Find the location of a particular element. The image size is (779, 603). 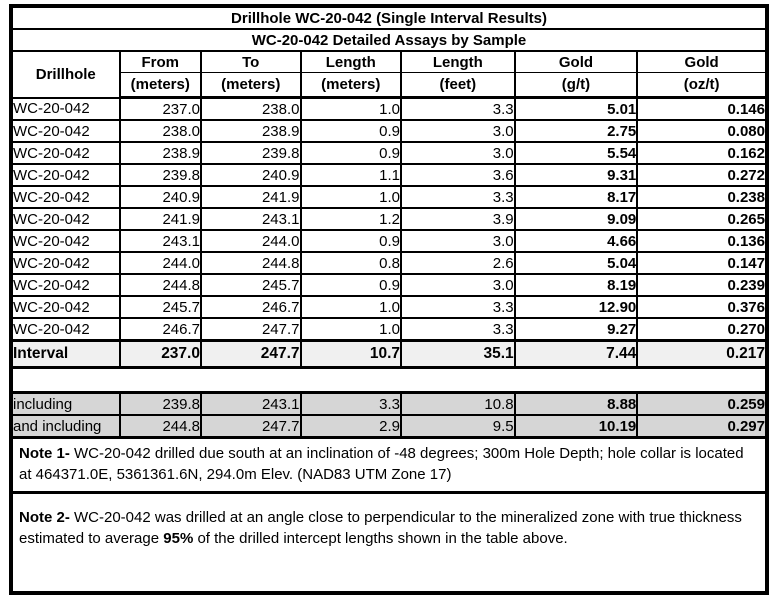

table-row: WC-20-042 245.7 246.7 1.0 3.3 12.90 0.376 is located at coordinates (389, 307).